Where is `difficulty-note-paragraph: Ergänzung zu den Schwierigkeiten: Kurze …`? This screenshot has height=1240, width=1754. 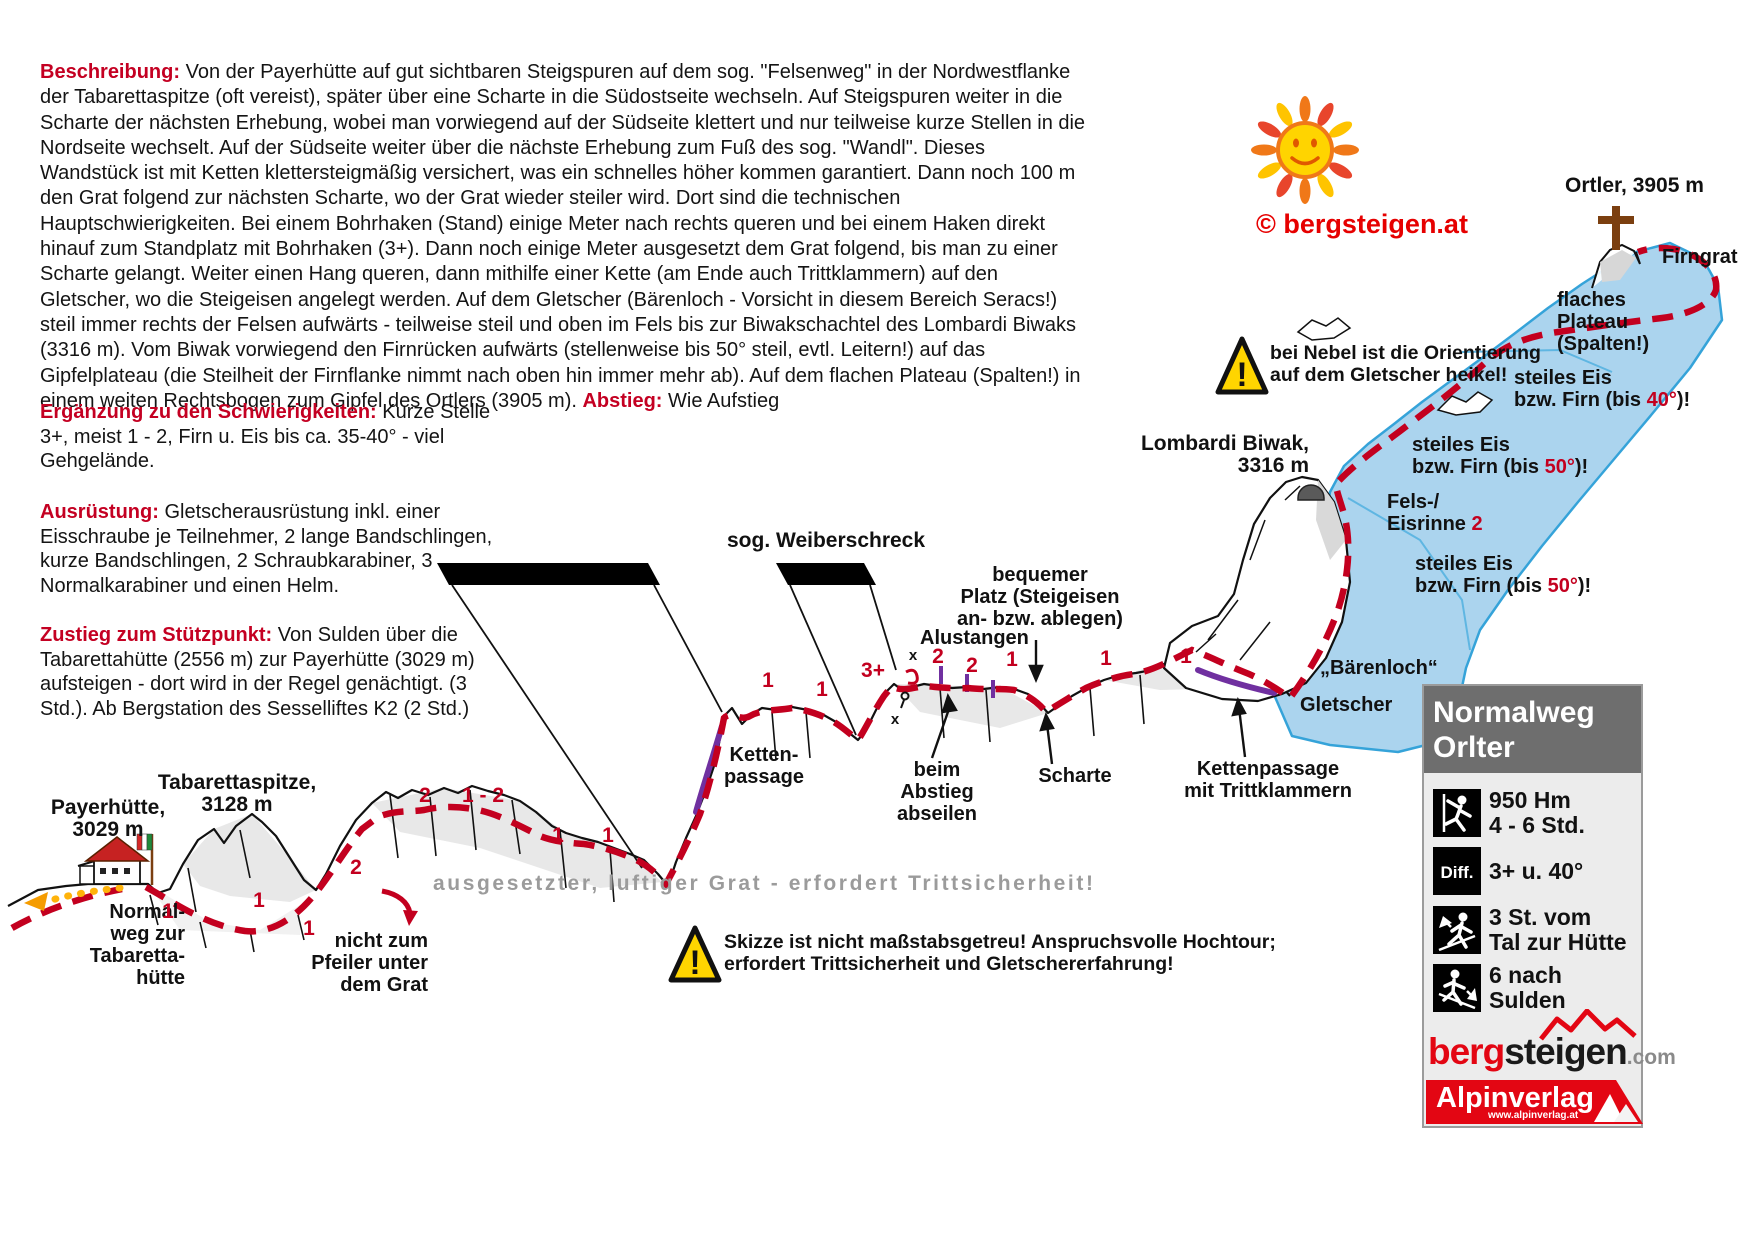 difficulty-note-paragraph: Ergänzung zu den Schwierigkeiten: Kurze … is located at coordinates (279, 437).